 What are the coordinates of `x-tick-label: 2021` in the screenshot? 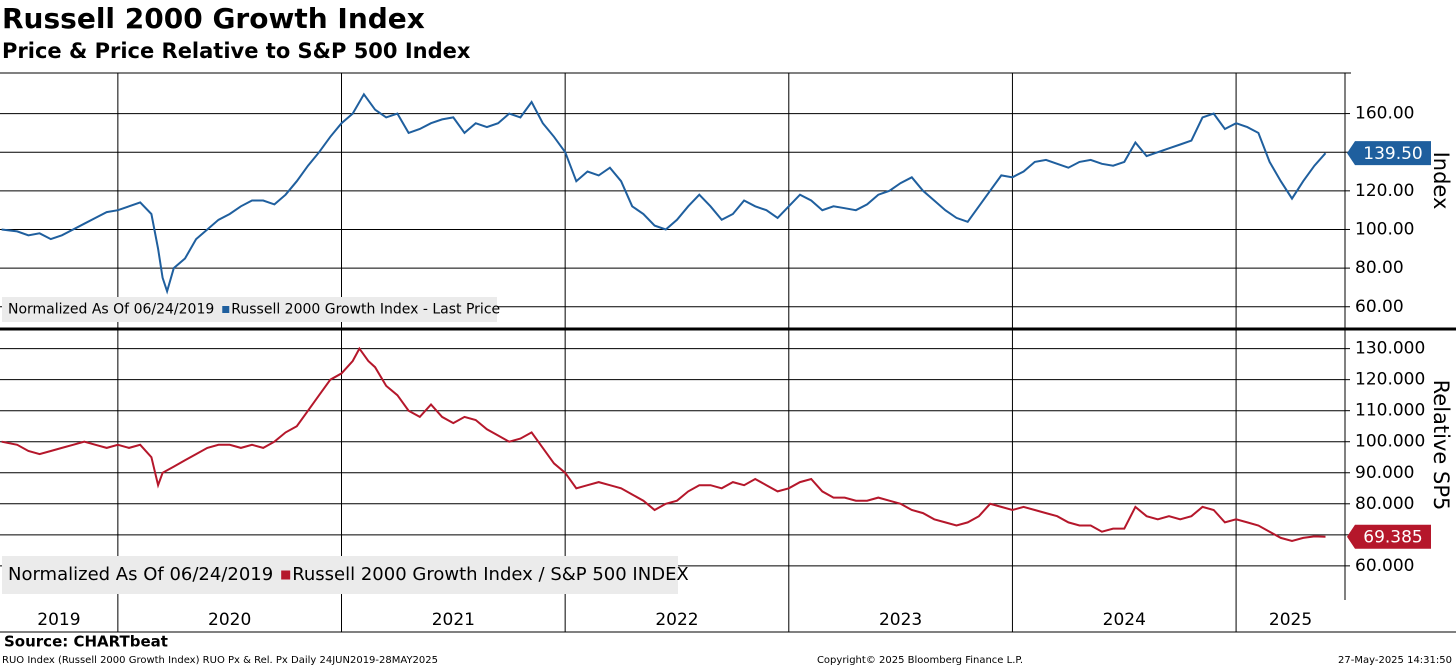 It's located at (453, 620).